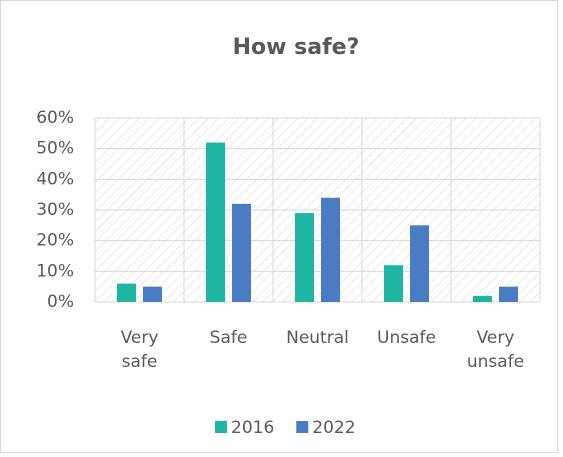 Image resolution: width=563 pixels, height=457 pixels. What do you see at coordinates (495, 350) in the screenshot?
I see `x-tick-label: Very unsafe` at bounding box center [495, 350].